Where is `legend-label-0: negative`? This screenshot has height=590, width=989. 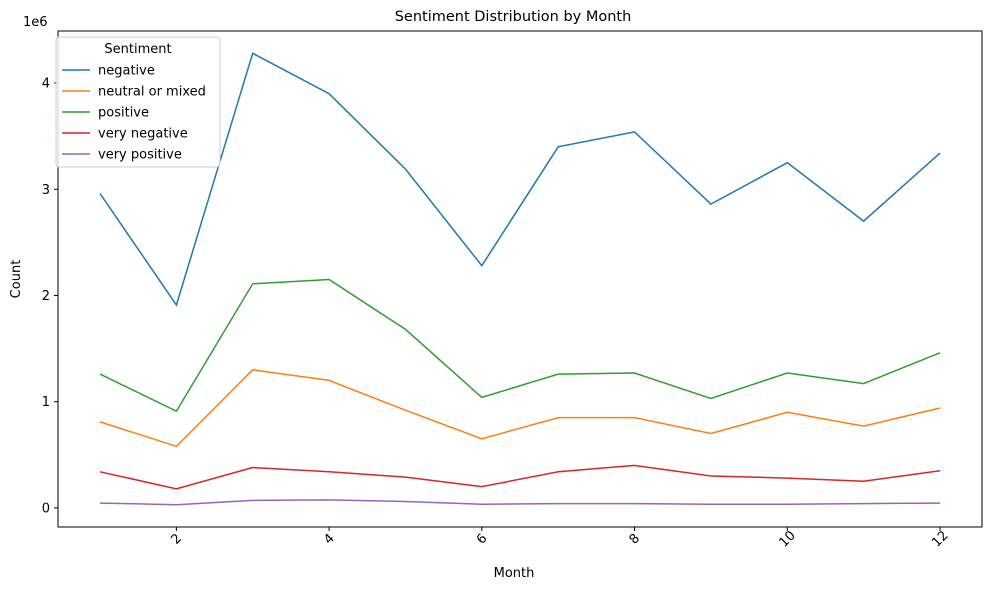 legend-label-0: negative is located at coordinates (126, 71).